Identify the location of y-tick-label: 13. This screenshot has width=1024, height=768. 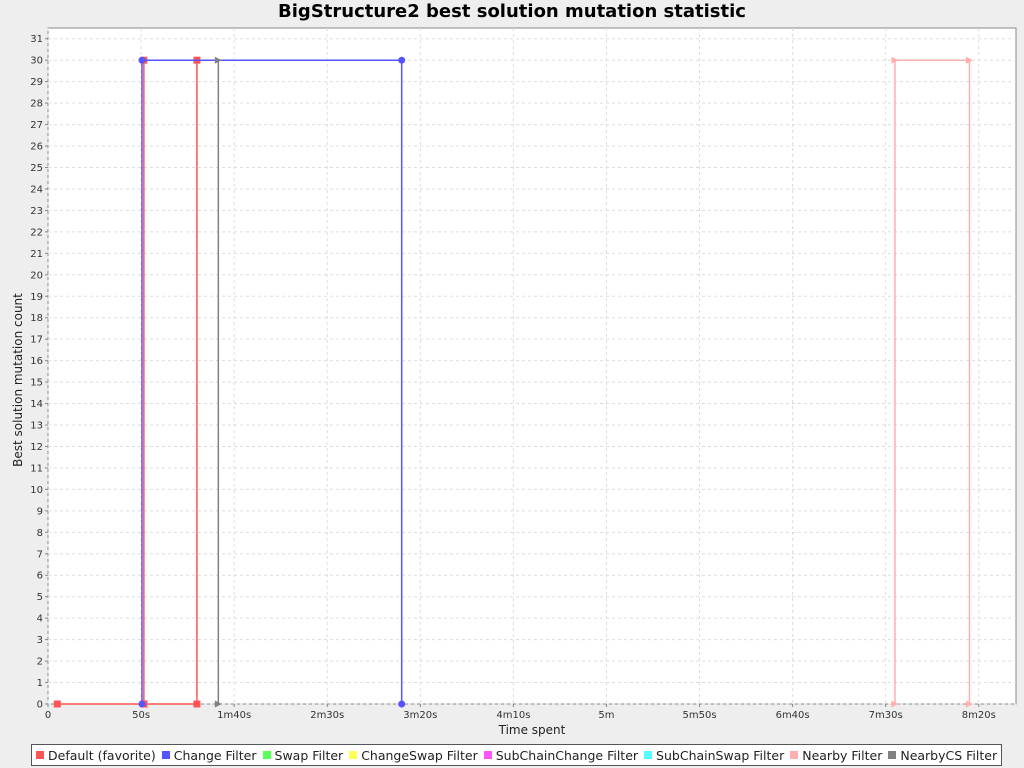
(36, 426).